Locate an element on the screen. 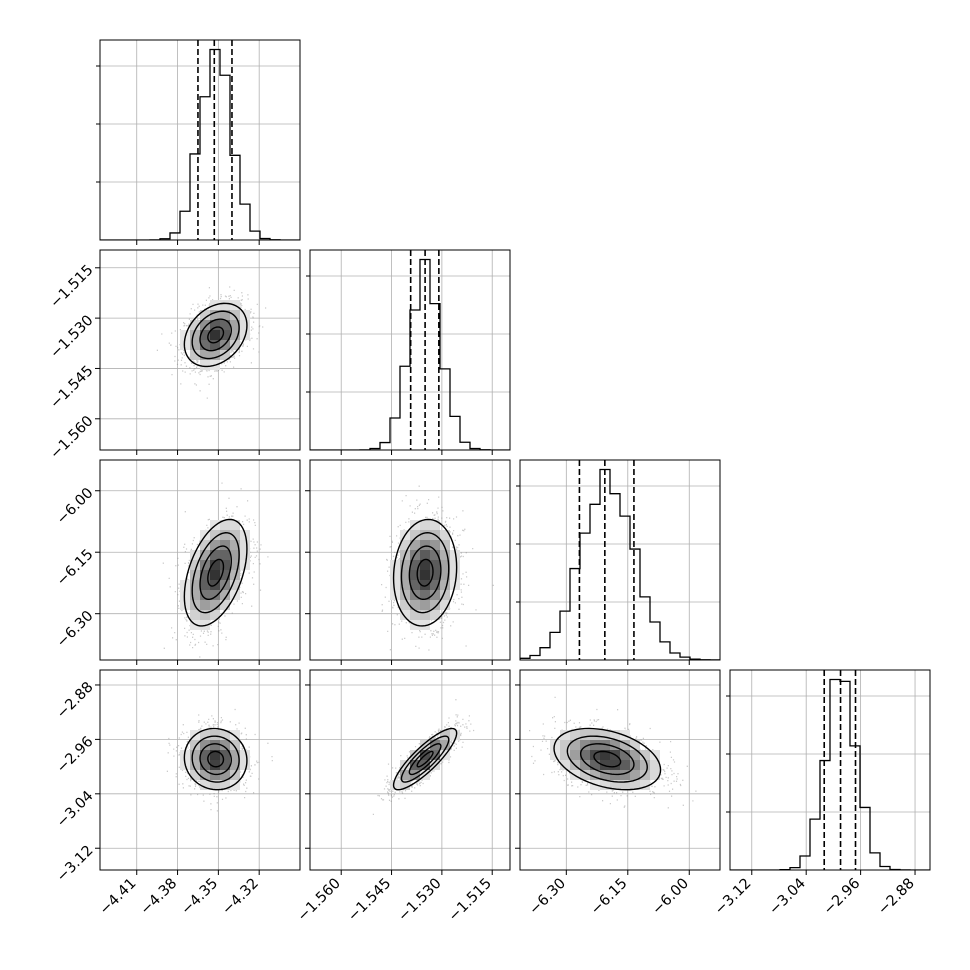 The height and width of the screenshot is (970, 970). y-tick-label: −1.530 is located at coordinates (71, 336).